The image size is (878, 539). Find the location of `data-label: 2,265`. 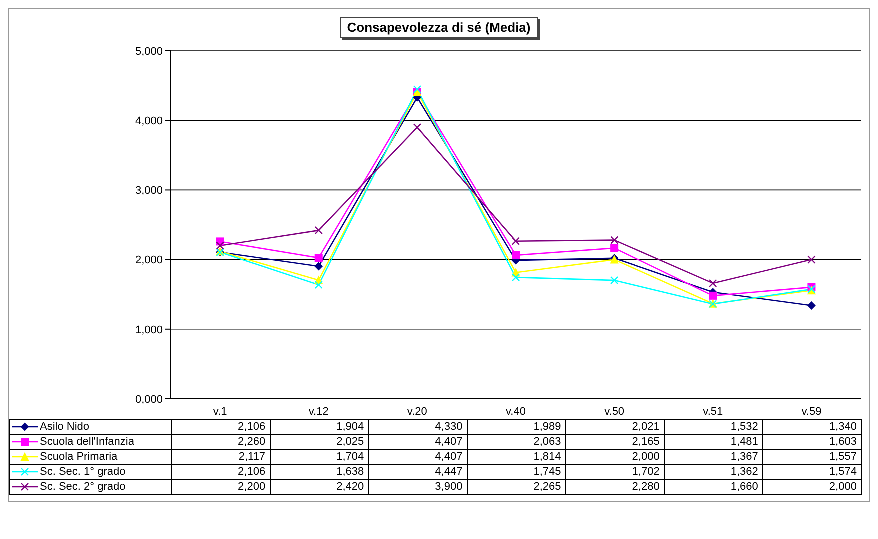

data-label: 2,265 is located at coordinates (516, 487).